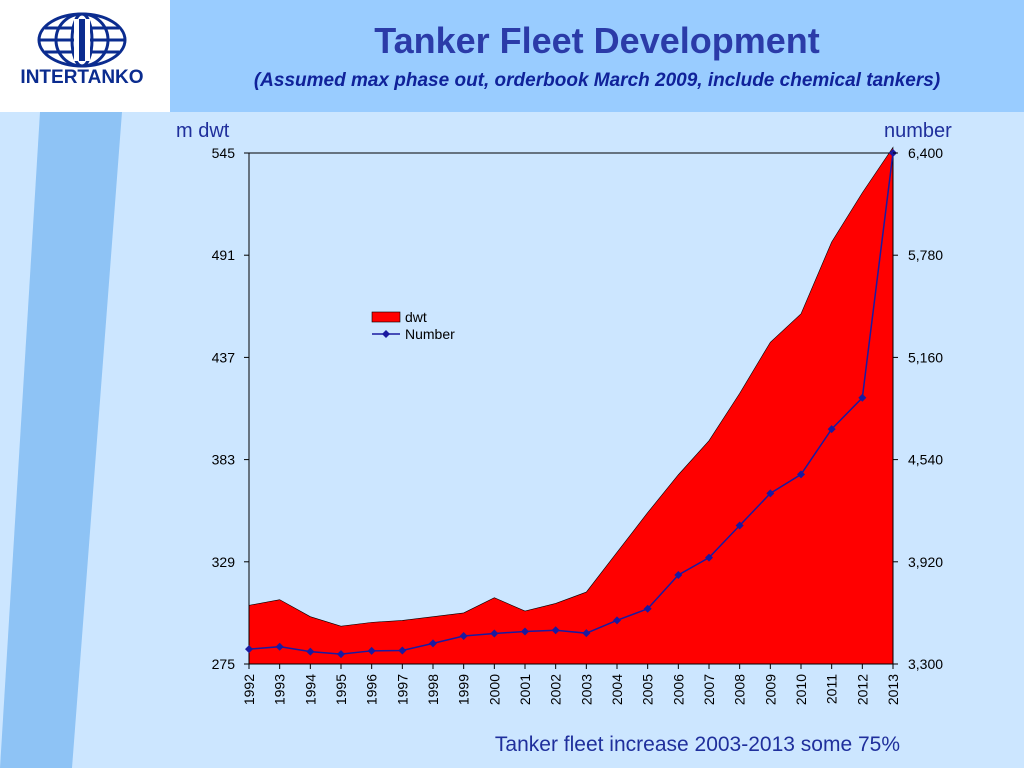  Describe the element at coordinates (224, 357) in the screenshot. I see `left-tick-label: 437` at that location.